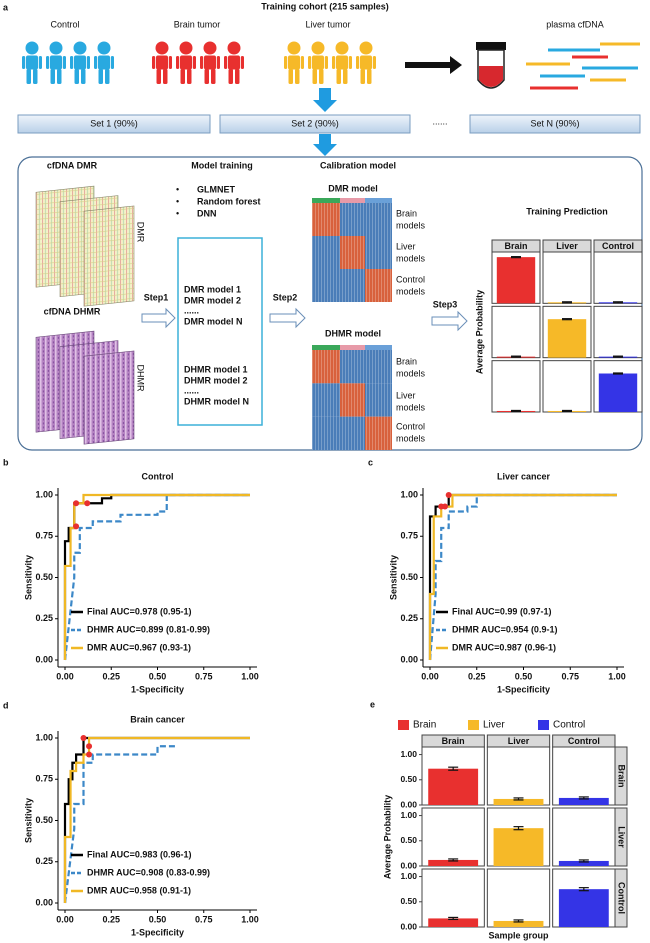 This screenshot has width=650, height=943. Describe the element at coordinates (139, 890) in the screenshot. I see `legend-label: DMR AUC=0.958 (0.91-1)` at that location.